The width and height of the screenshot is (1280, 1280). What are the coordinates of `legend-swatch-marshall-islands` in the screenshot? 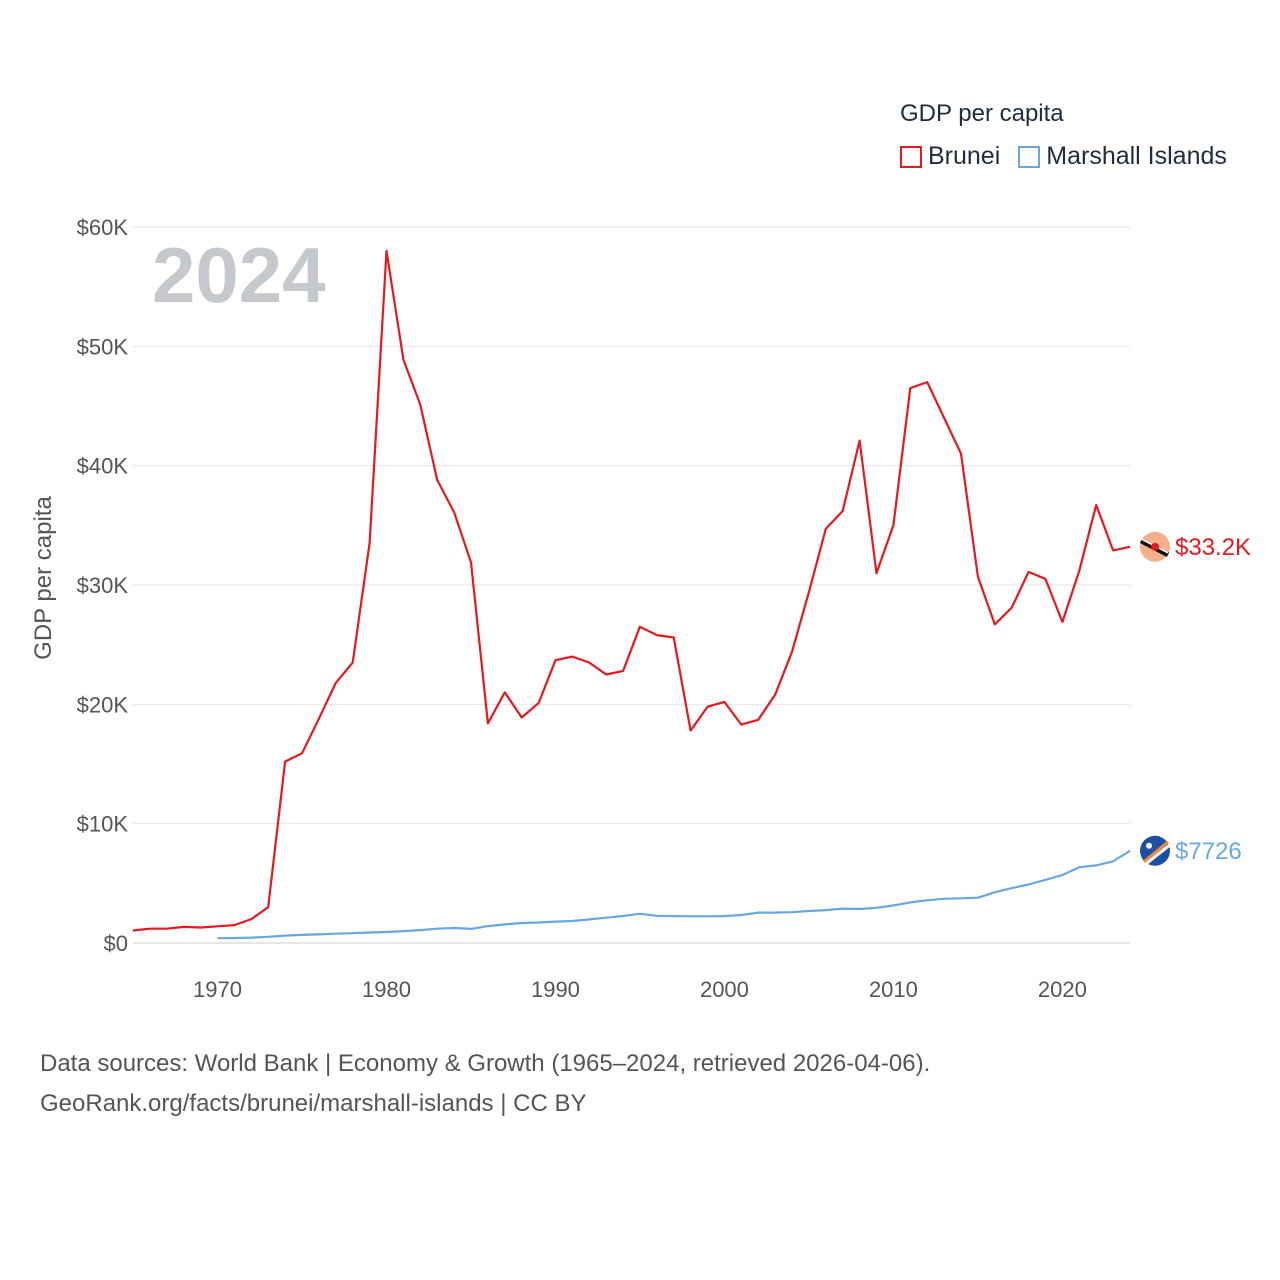 It's located at (1029, 156).